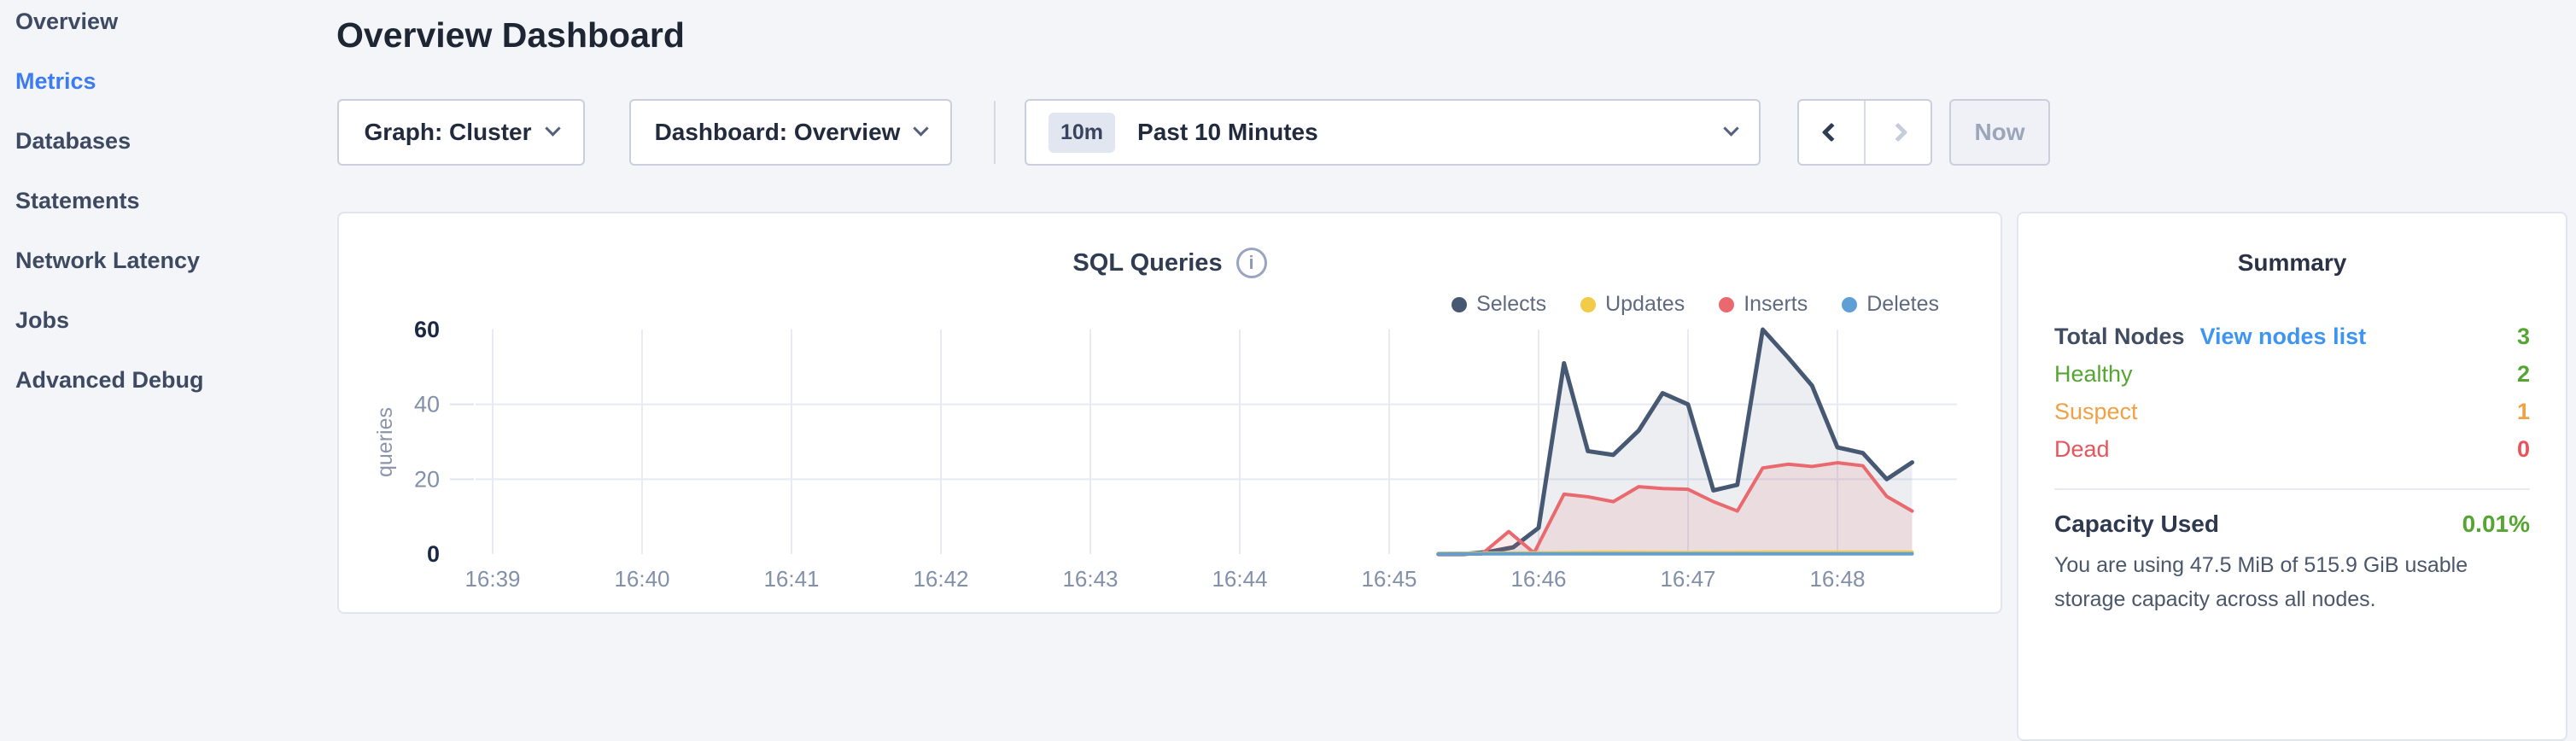 This screenshot has height=741, width=2576. Describe the element at coordinates (1082, 132) in the screenshot. I see `time-window-badge: 10m` at that location.